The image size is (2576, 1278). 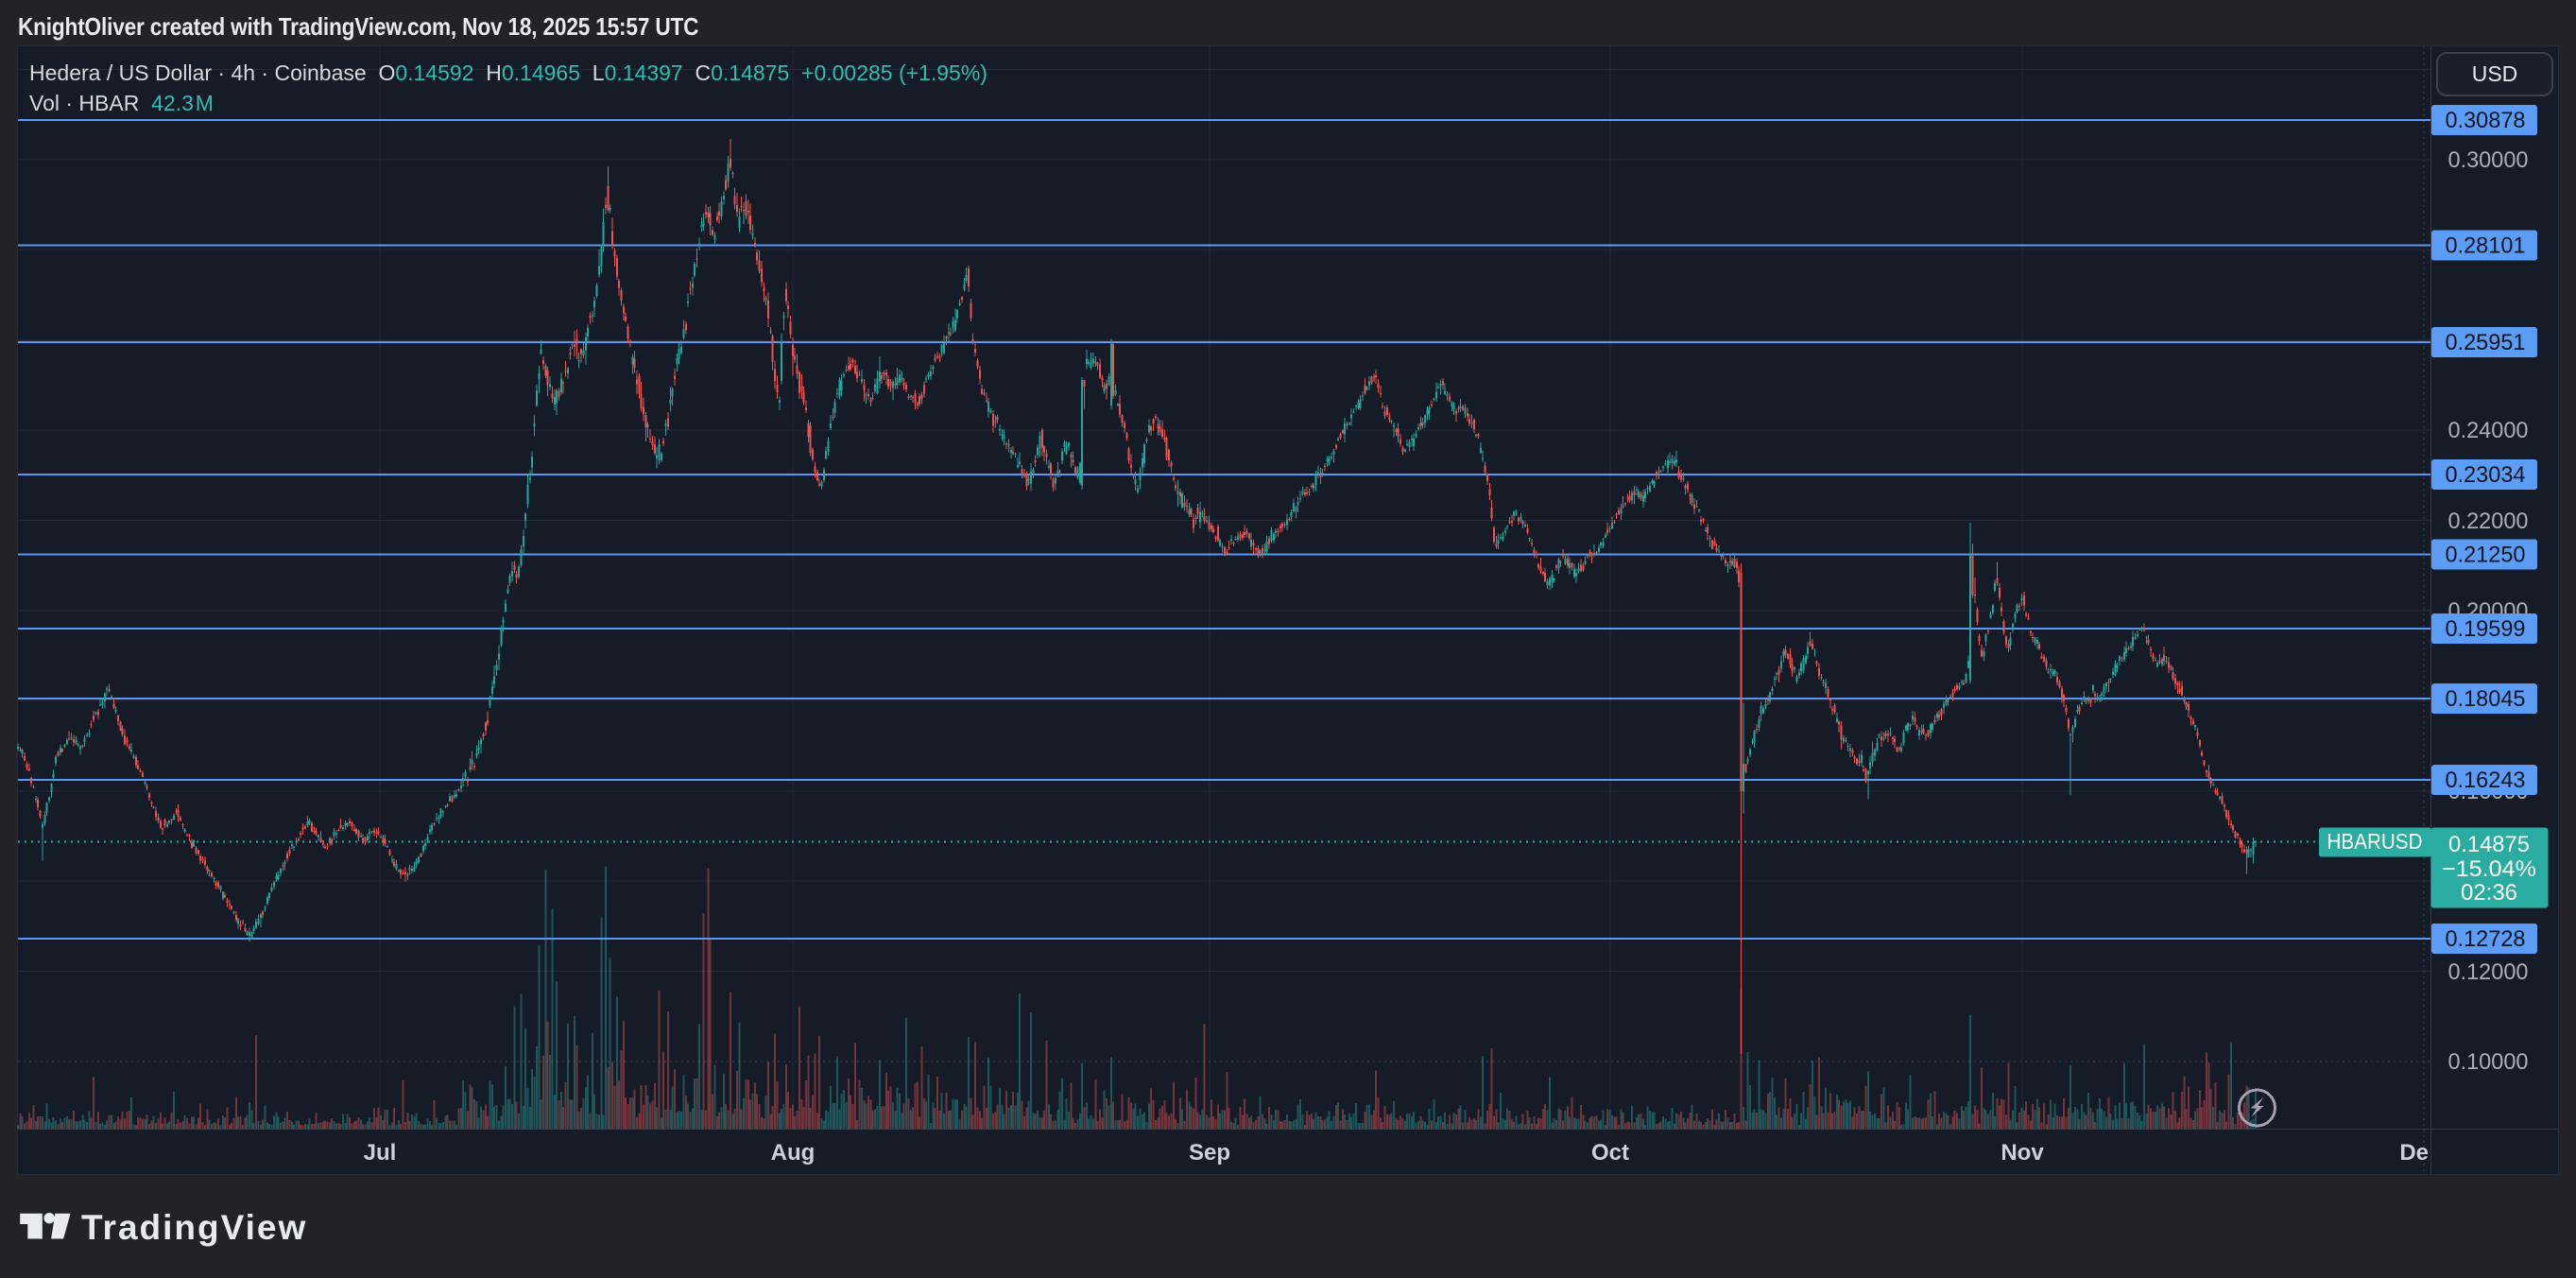 I want to click on svg-text: 02:36, so click(x=2489, y=893).